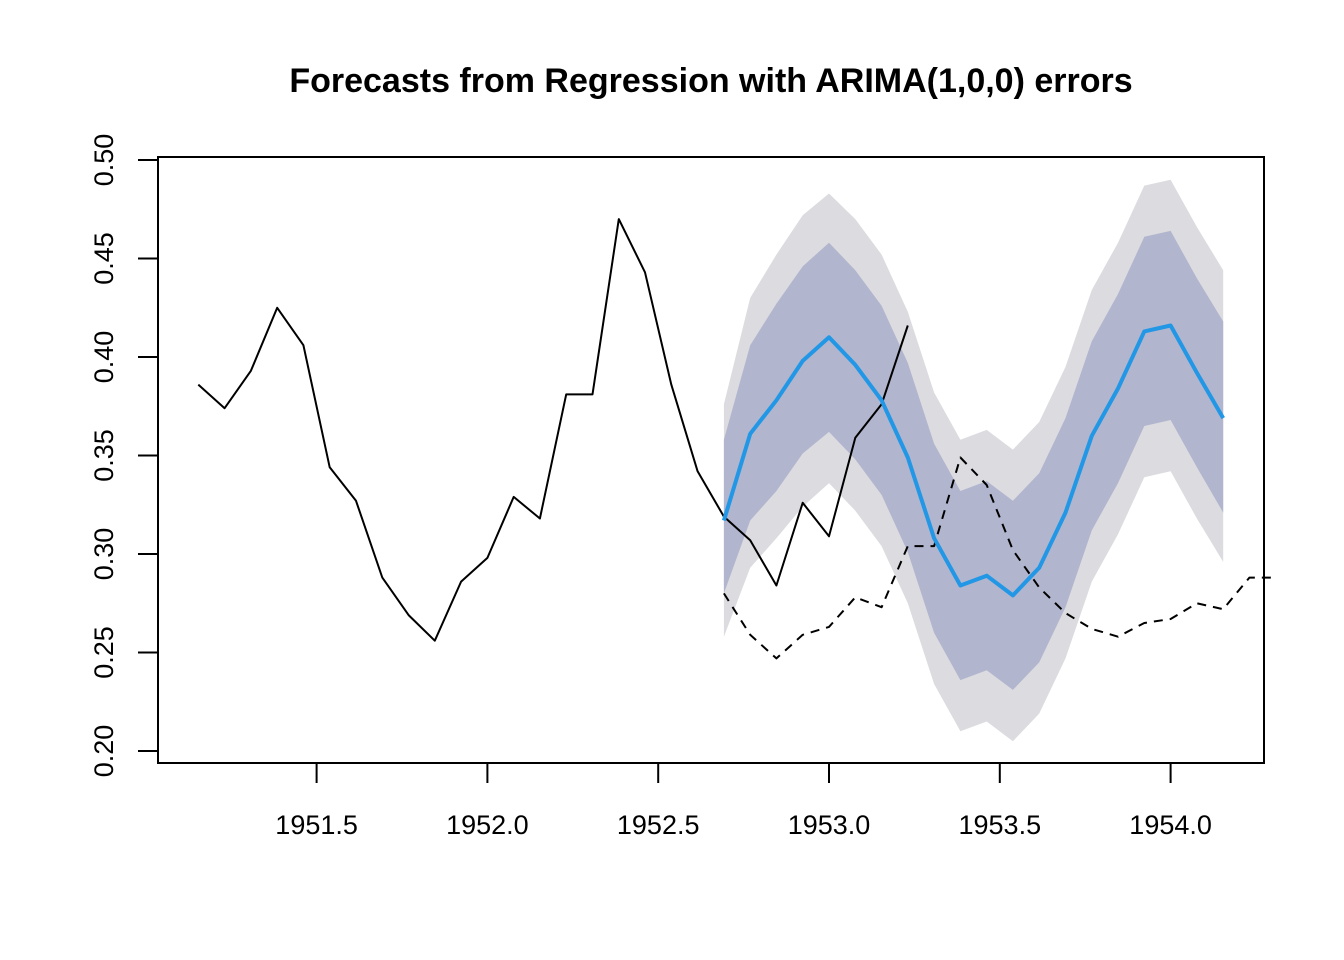 The image size is (1344, 960). What do you see at coordinates (104, 357) in the screenshot?
I see `y-tick-label: 0.40` at bounding box center [104, 357].